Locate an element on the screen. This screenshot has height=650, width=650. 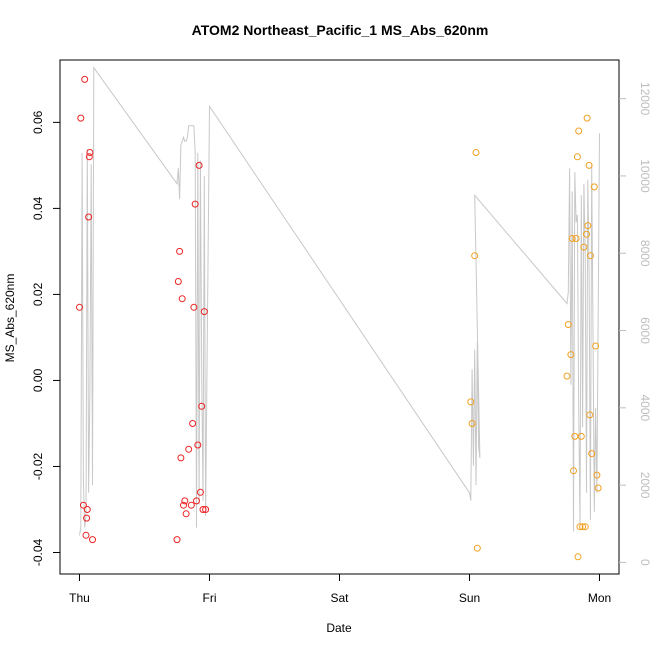
y-tick-label: 0.00 is located at coordinates (38, 380).